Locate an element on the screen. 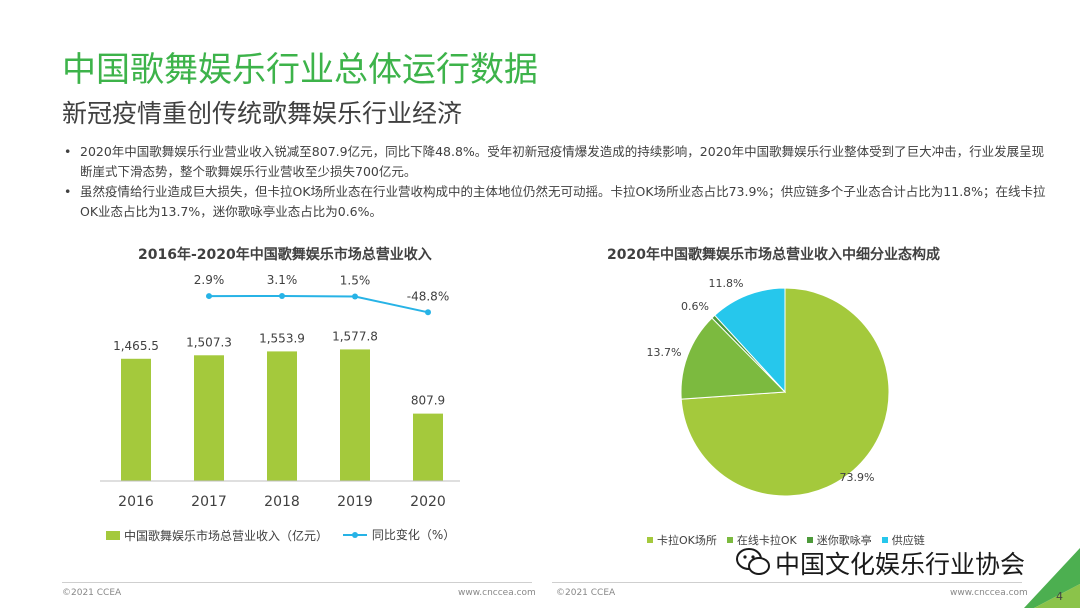 Image resolution: width=1080 pixels, height=608 pixels. pie-chart: 73.9% 13.7% 0.6%11.8% is located at coordinates (768, 387).